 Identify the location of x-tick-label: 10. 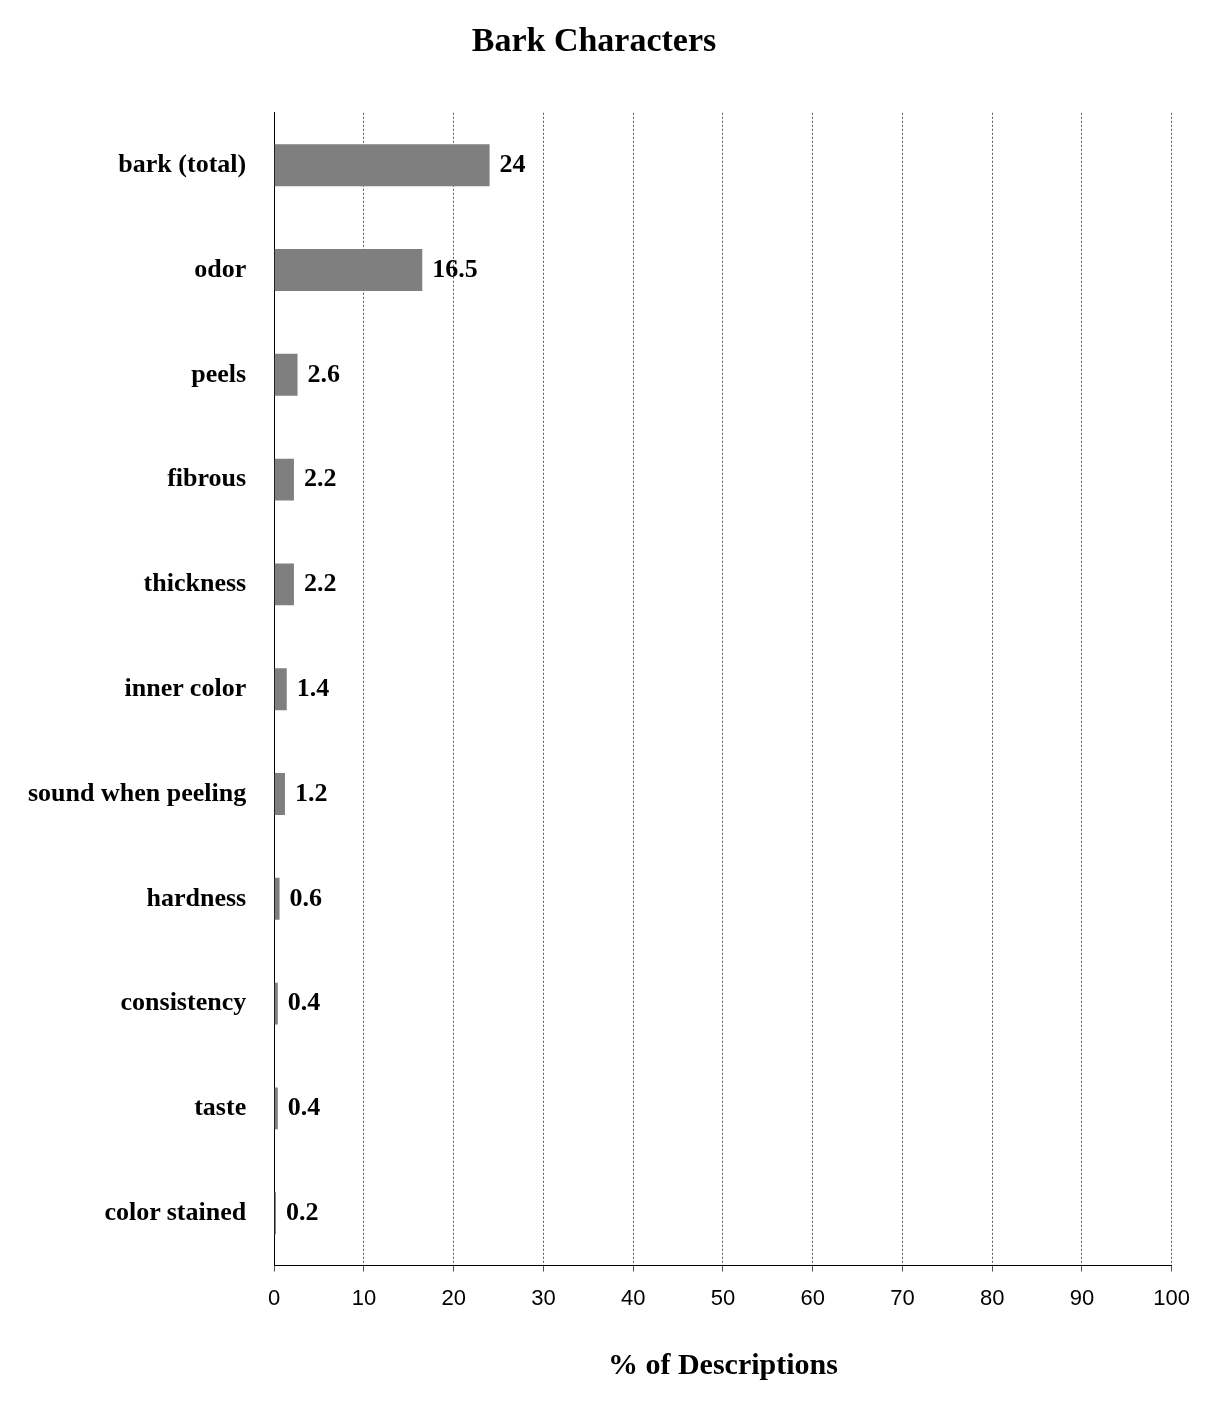
(364, 1297).